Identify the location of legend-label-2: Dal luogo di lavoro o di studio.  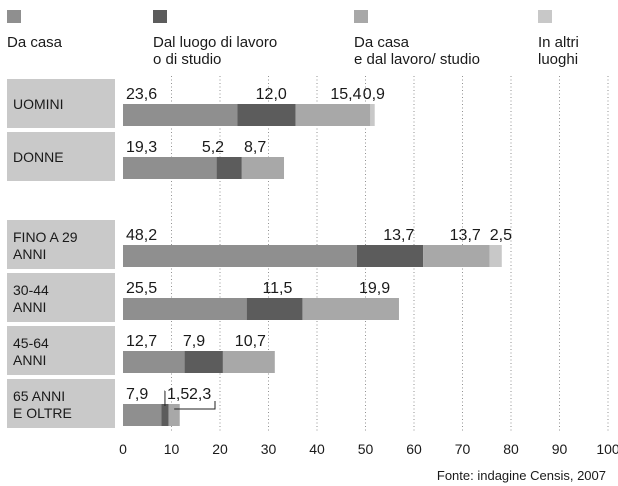
(215, 51).